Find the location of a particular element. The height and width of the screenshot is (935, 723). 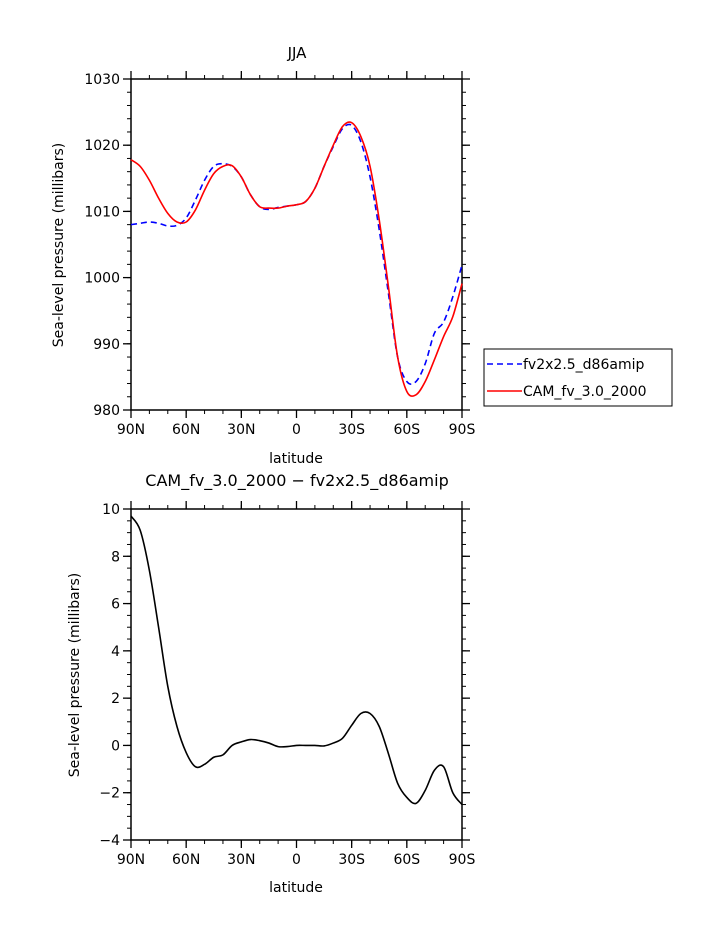

y-tick-label: 4 is located at coordinates (115, 652).